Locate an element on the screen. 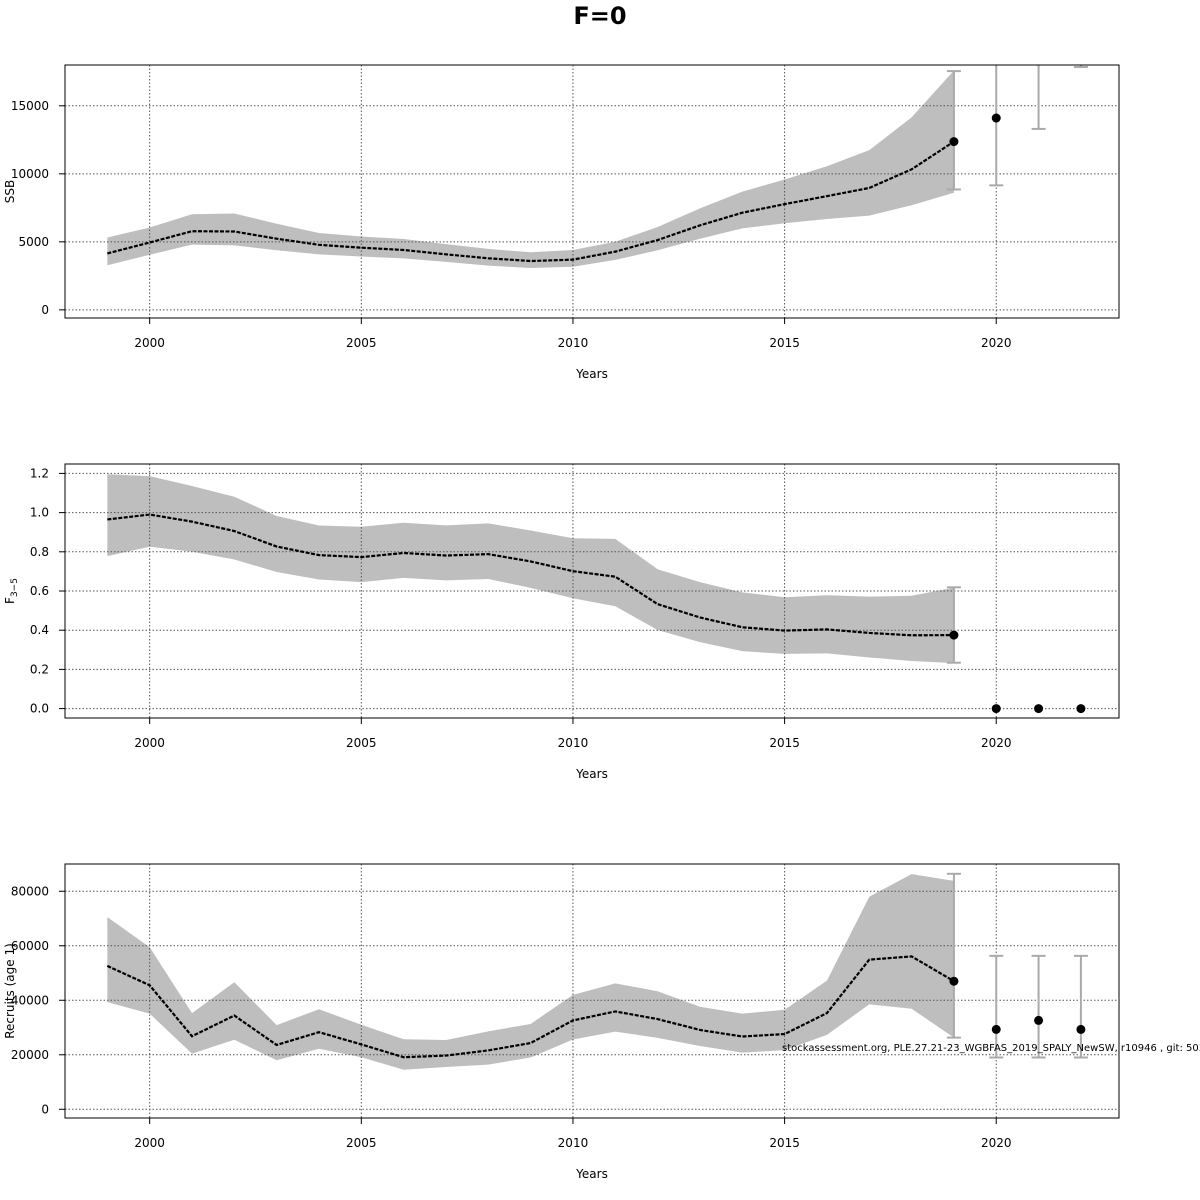 This screenshot has width=1200, height=1200. recruits-x-axis-label: Years is located at coordinates (591, 1174).